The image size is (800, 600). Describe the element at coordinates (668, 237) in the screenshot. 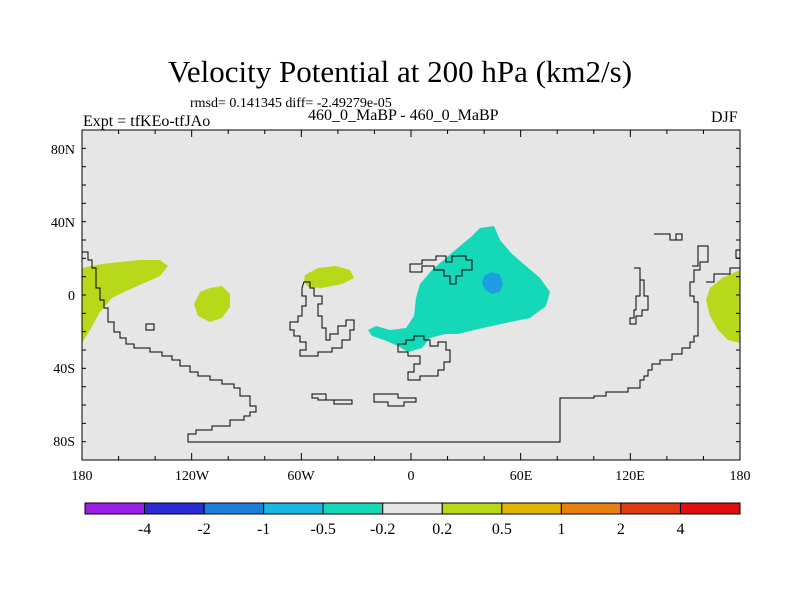

I see `coastline-north-block` at that location.